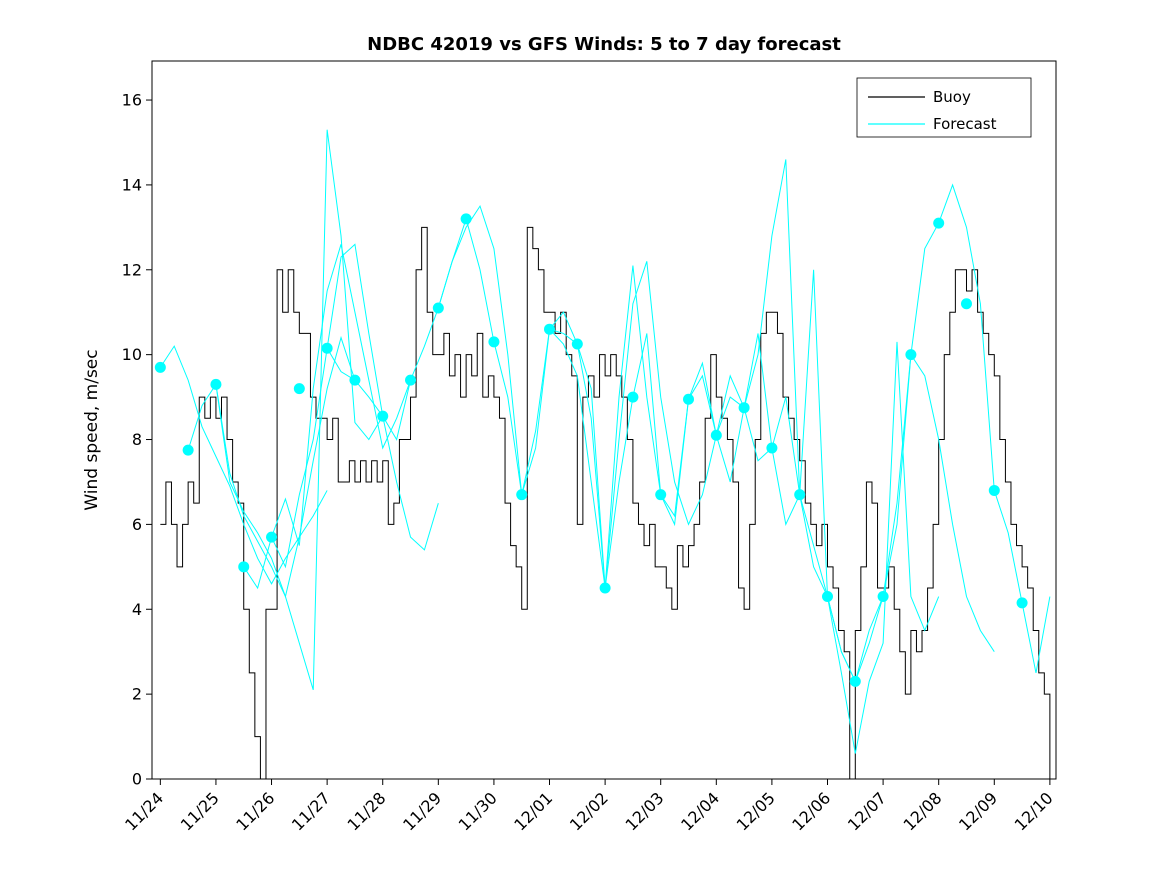  I want to click on y-tick-label: 6, so click(137, 524).